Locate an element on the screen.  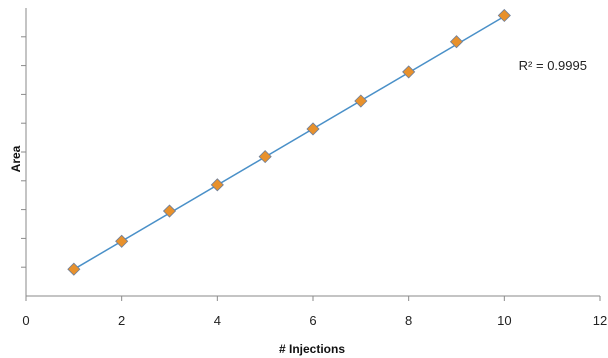
r-squared-annotation: R² = 0.9995 is located at coordinates (553, 65).